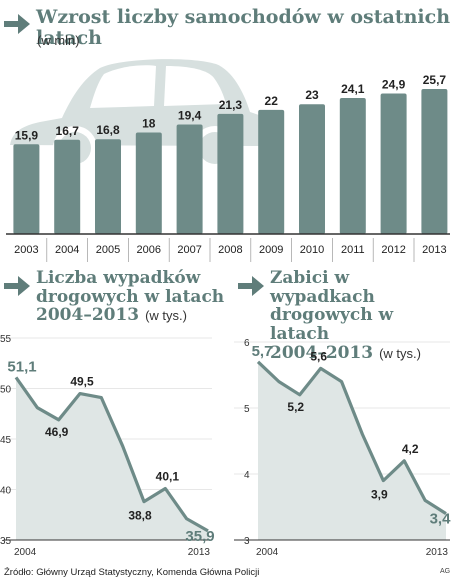  What do you see at coordinates (230, 173) in the screenshot?
I see `bar-2008` at bounding box center [230, 173].